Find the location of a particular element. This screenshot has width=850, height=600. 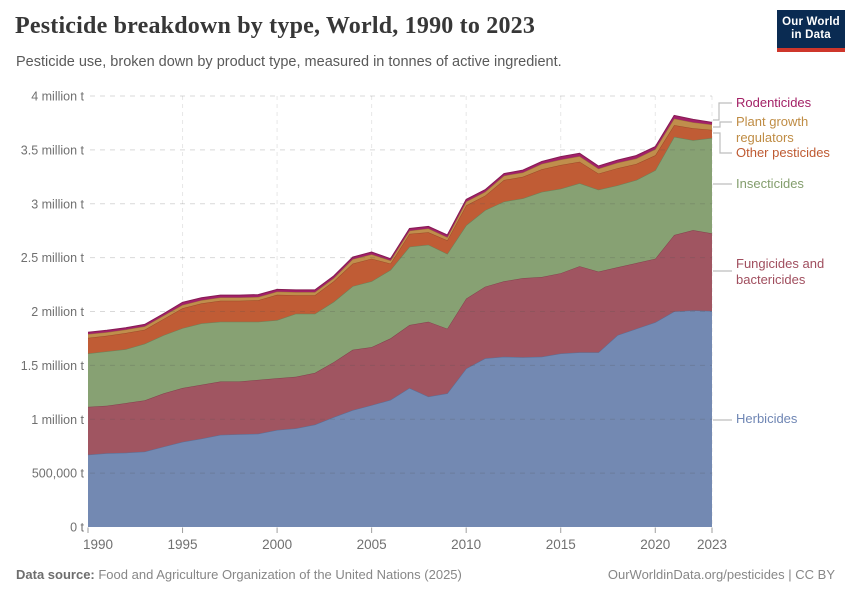

y-tick-label-1500000: 1.5 million t is located at coordinates (53, 366).